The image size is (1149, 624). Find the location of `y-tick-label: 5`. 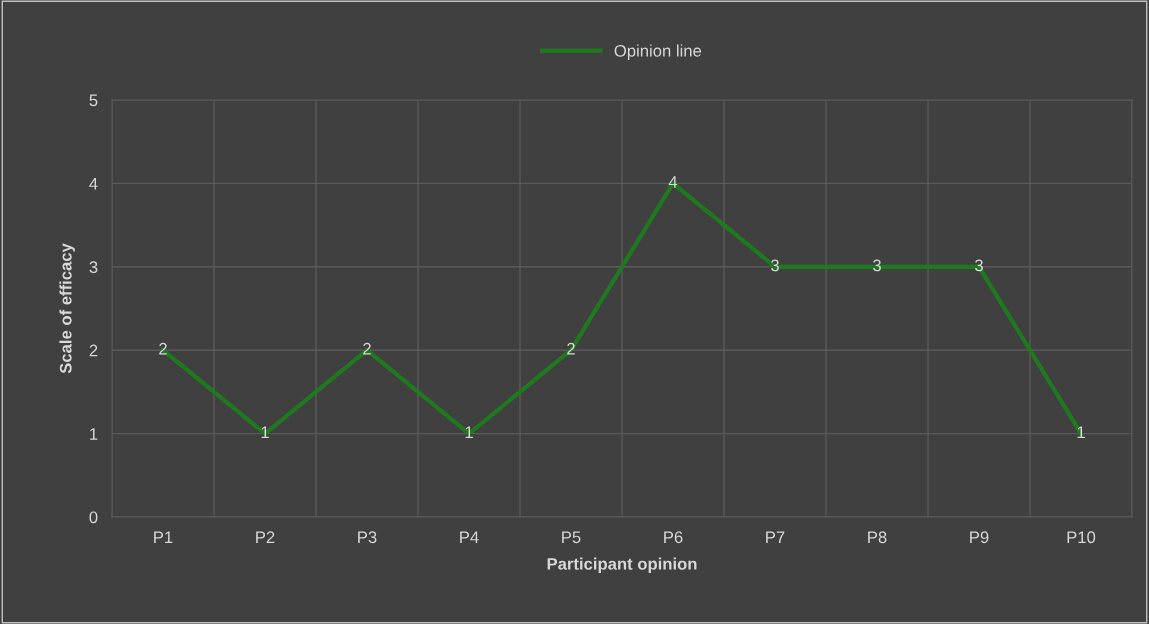

y-tick-label: 5 is located at coordinates (93, 100).